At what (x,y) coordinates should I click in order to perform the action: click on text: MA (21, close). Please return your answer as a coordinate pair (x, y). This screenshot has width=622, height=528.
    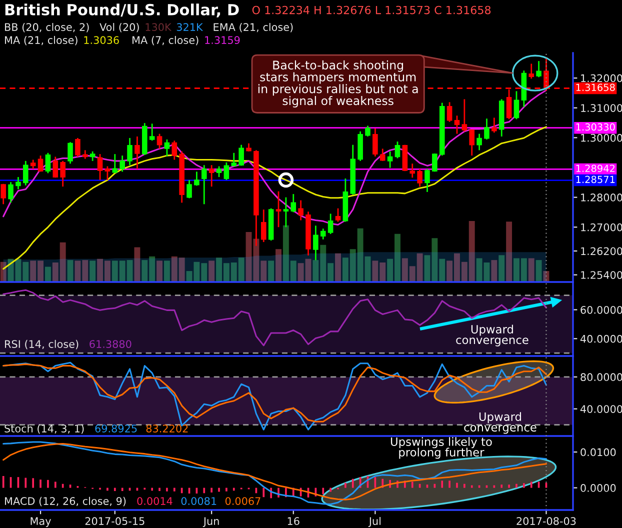
    Looking at the image, I should click on (41, 41).